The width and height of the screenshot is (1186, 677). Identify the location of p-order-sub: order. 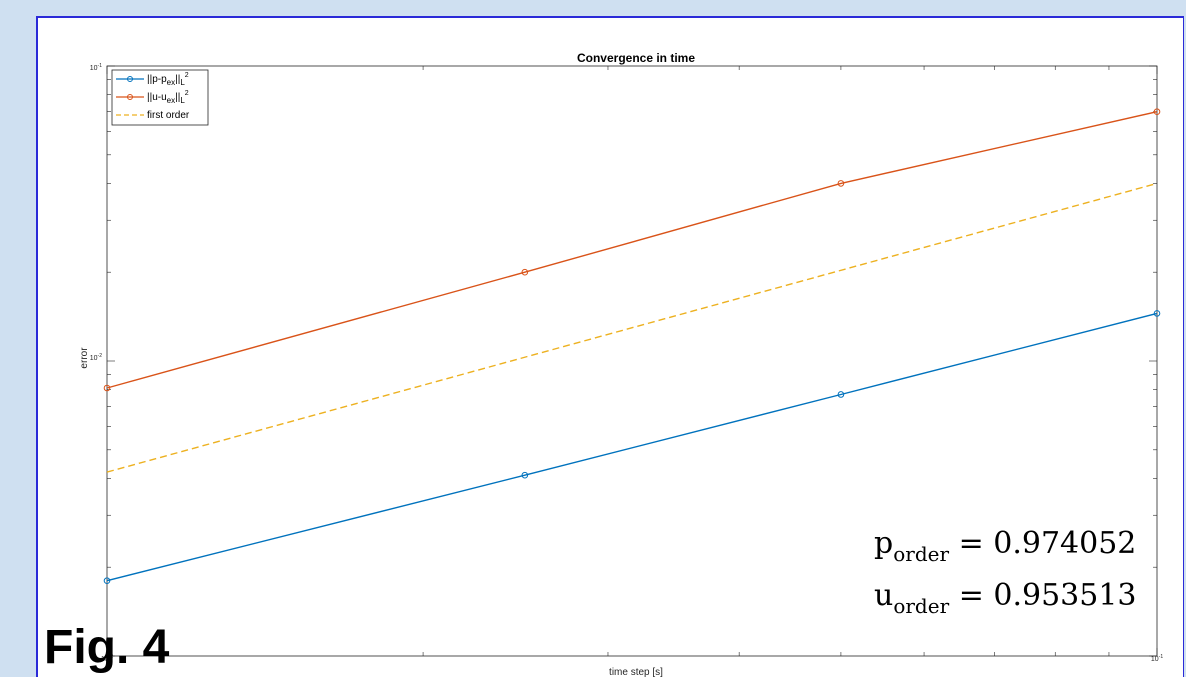
(921, 554).